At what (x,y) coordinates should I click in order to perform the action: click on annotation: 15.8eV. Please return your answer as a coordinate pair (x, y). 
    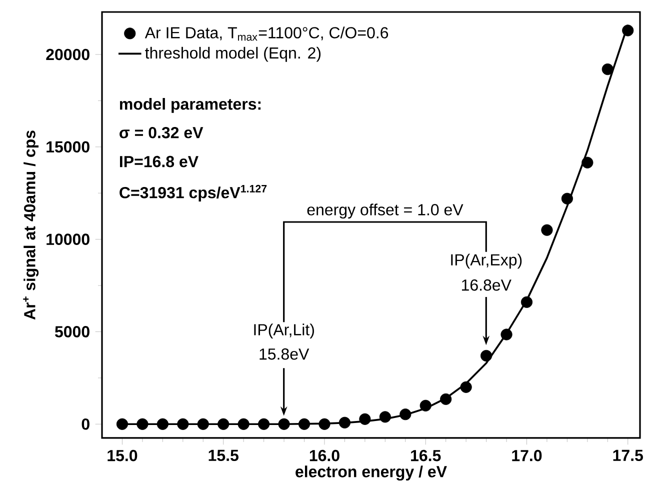
    Looking at the image, I should click on (285, 354).